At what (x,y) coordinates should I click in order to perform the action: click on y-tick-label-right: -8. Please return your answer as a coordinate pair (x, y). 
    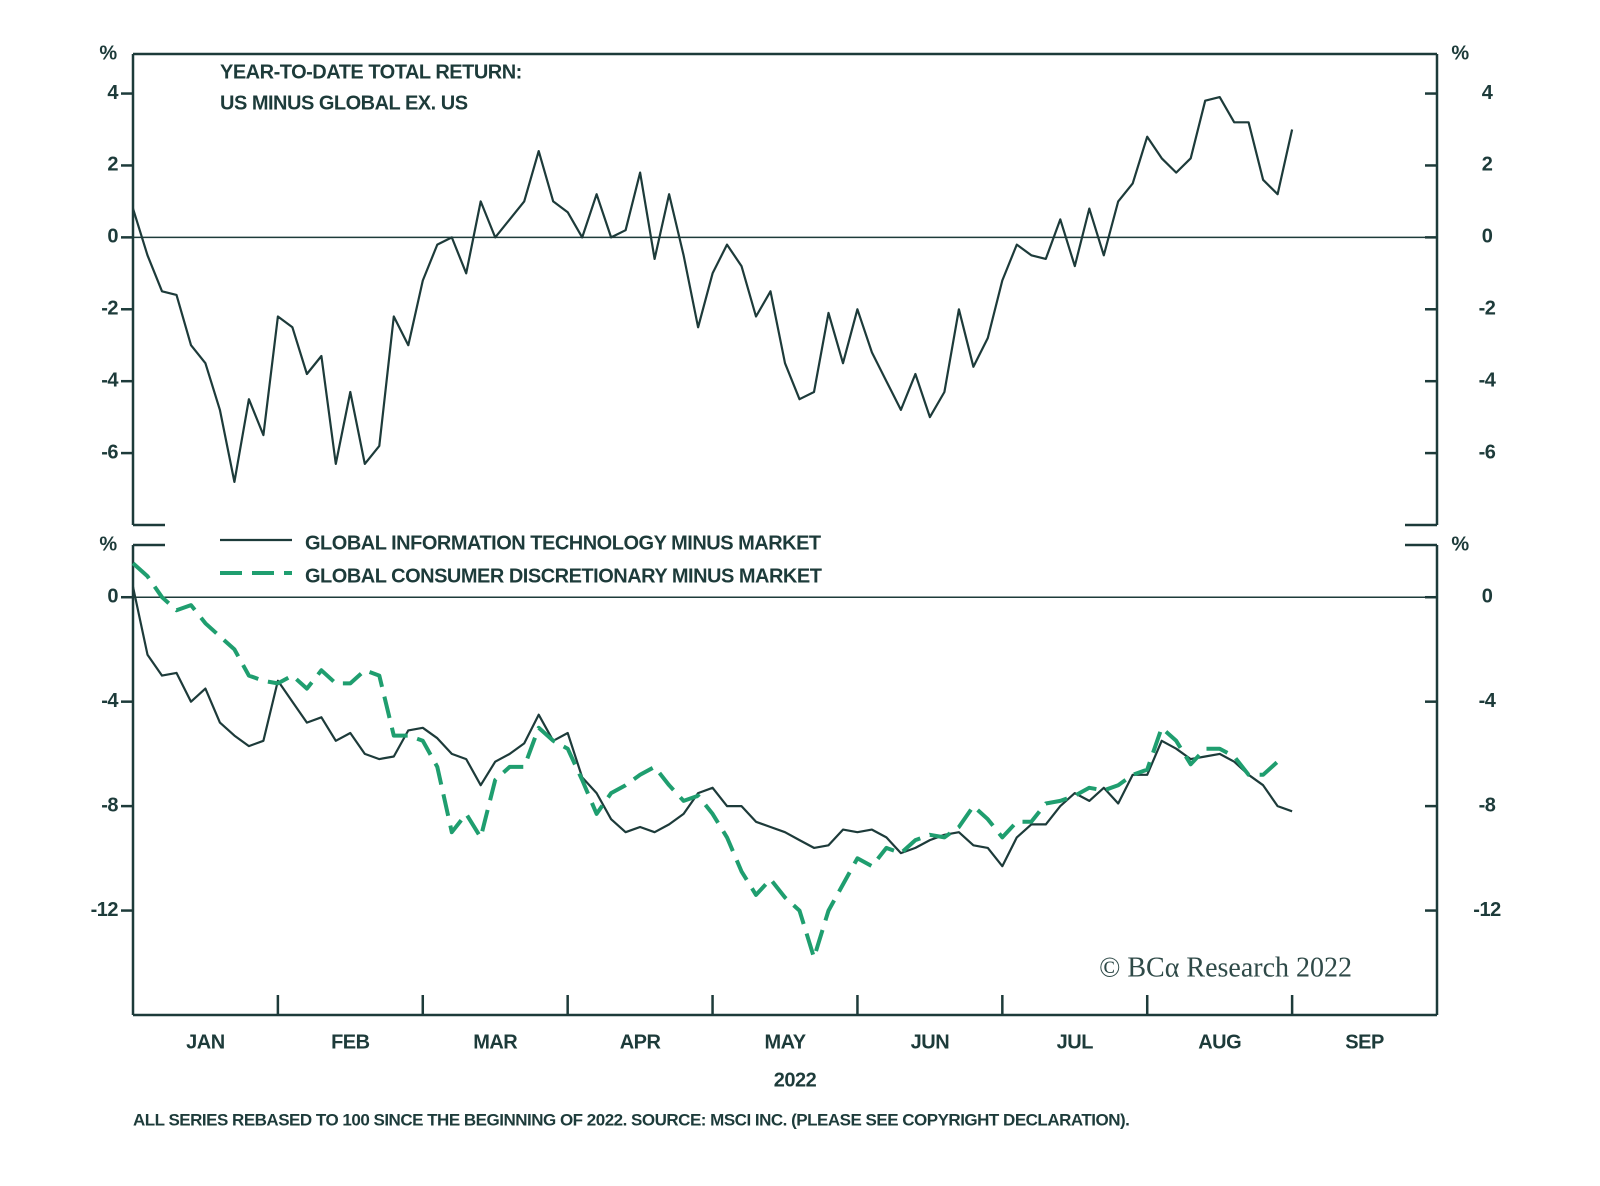
    Looking at the image, I should click on (1487, 805).